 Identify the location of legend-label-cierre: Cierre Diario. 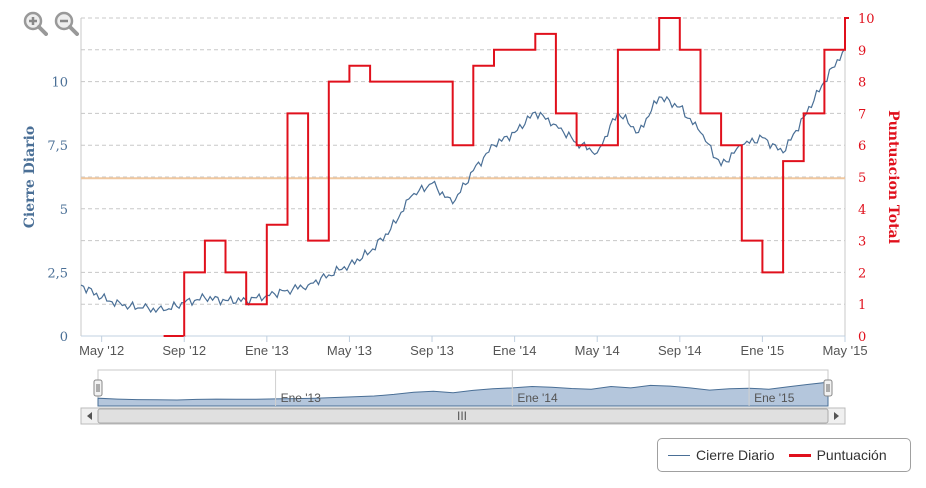
(735, 455).